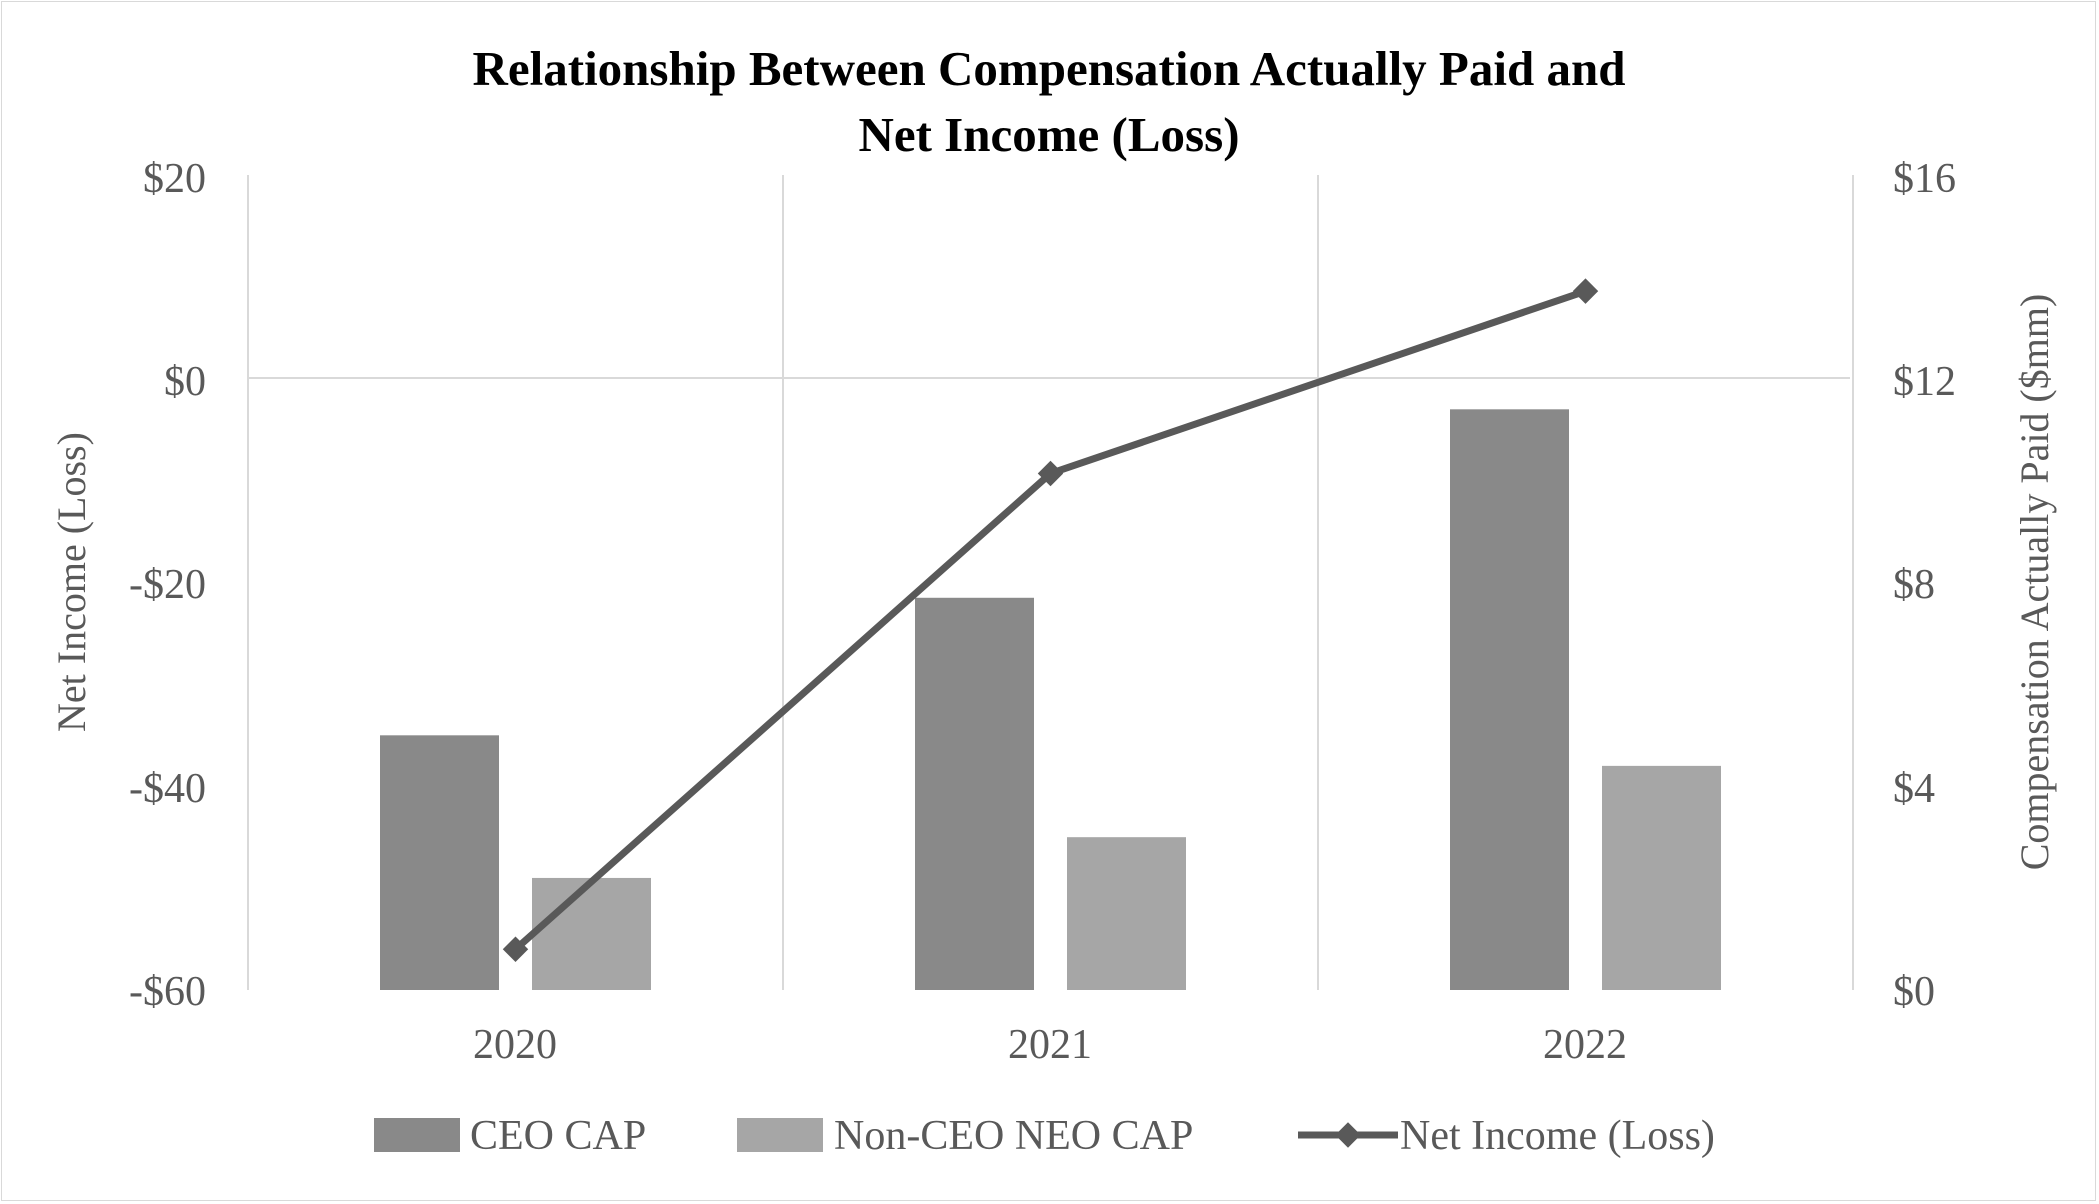  Describe the element at coordinates (439, 862) in the screenshot. I see `bar-ceo-cap-2020` at that location.